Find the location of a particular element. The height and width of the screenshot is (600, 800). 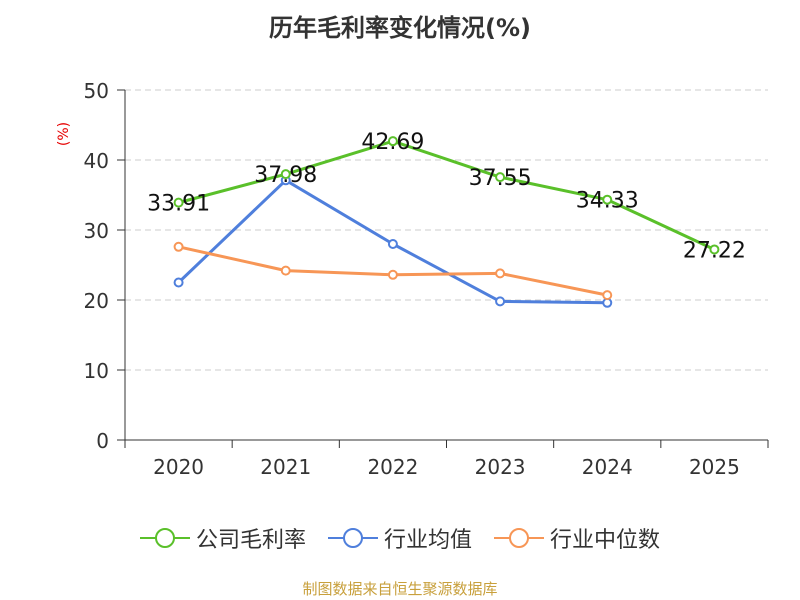

y-tick-label: 0 is located at coordinates (102, 441).